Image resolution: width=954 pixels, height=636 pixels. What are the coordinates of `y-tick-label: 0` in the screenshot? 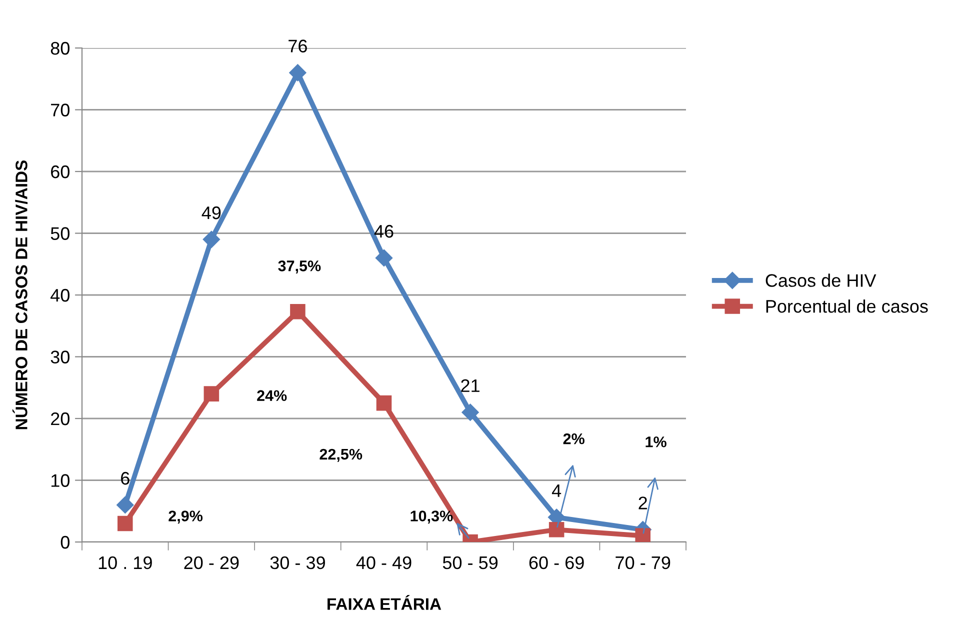 It's located at (65, 542).